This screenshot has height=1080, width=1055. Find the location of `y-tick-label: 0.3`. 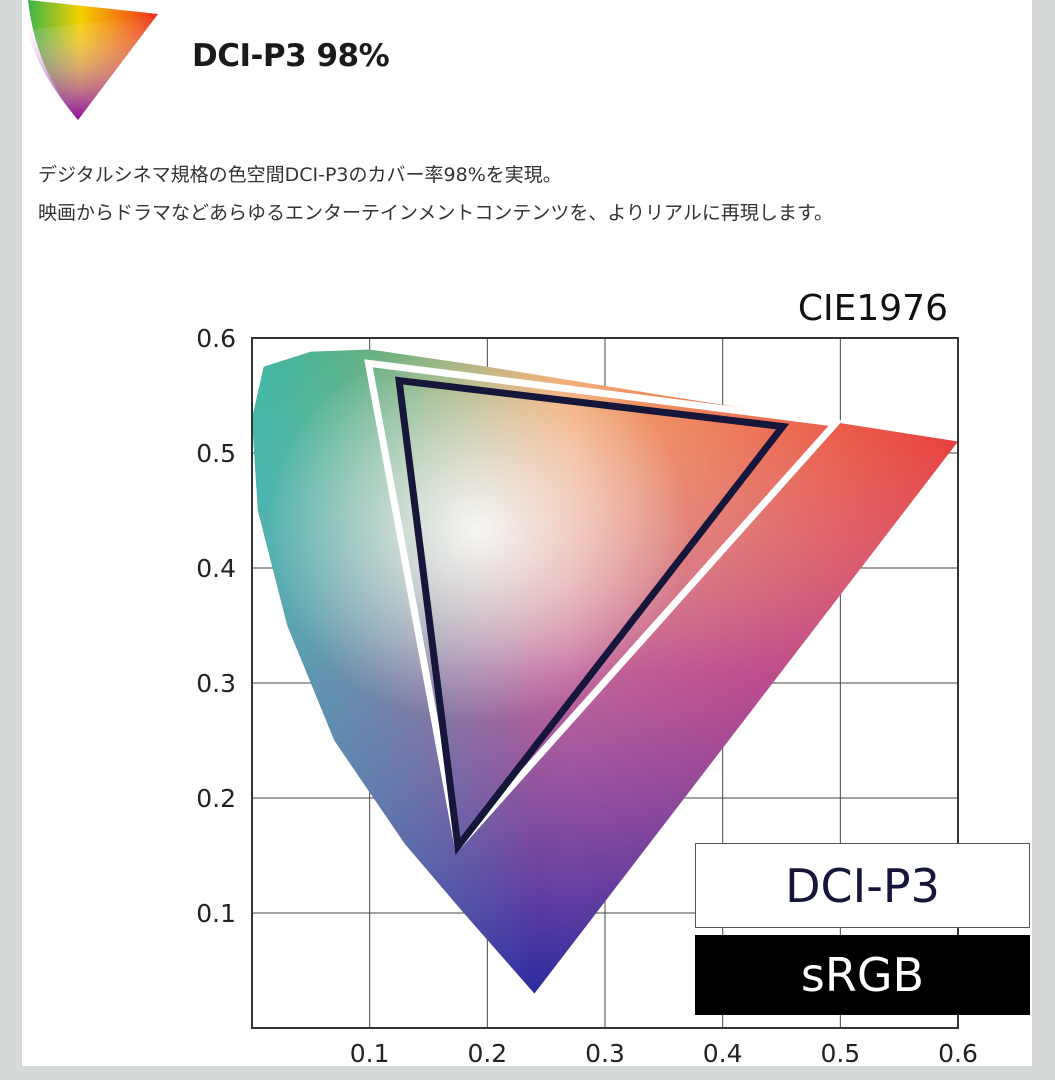

y-tick-label: 0.3 is located at coordinates (216, 683).